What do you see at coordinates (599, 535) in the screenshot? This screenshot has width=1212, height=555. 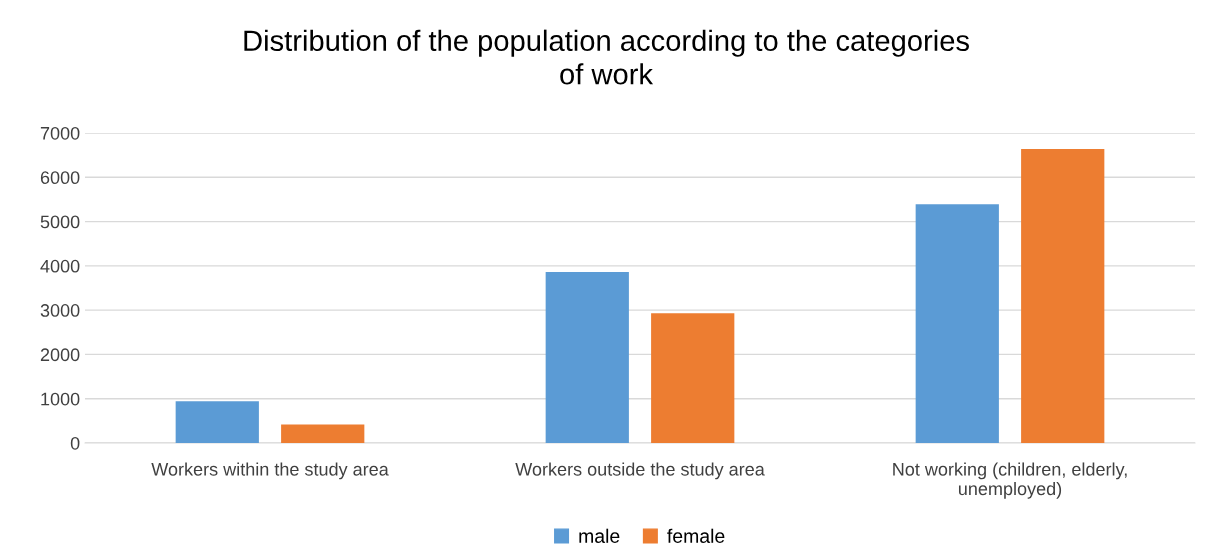 I see `legend-label: male` at bounding box center [599, 535].